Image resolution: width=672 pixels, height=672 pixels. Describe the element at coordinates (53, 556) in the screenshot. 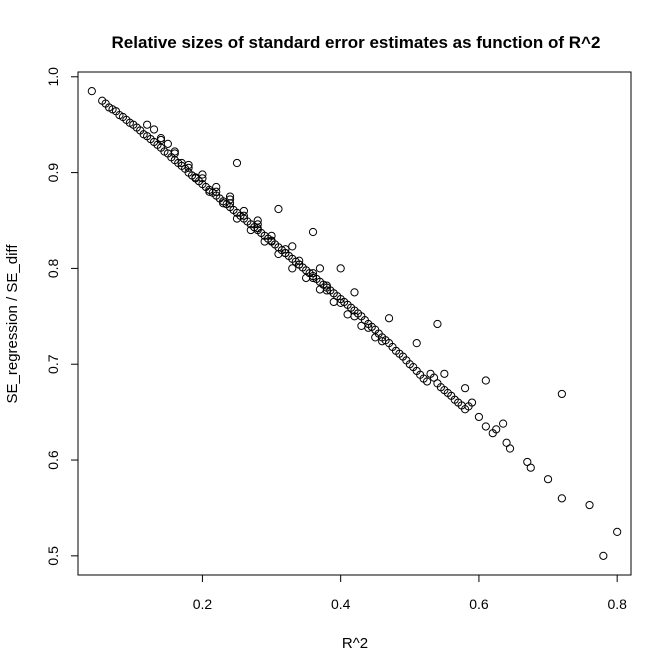

I see `y-tick-label: 0.5` at that location.